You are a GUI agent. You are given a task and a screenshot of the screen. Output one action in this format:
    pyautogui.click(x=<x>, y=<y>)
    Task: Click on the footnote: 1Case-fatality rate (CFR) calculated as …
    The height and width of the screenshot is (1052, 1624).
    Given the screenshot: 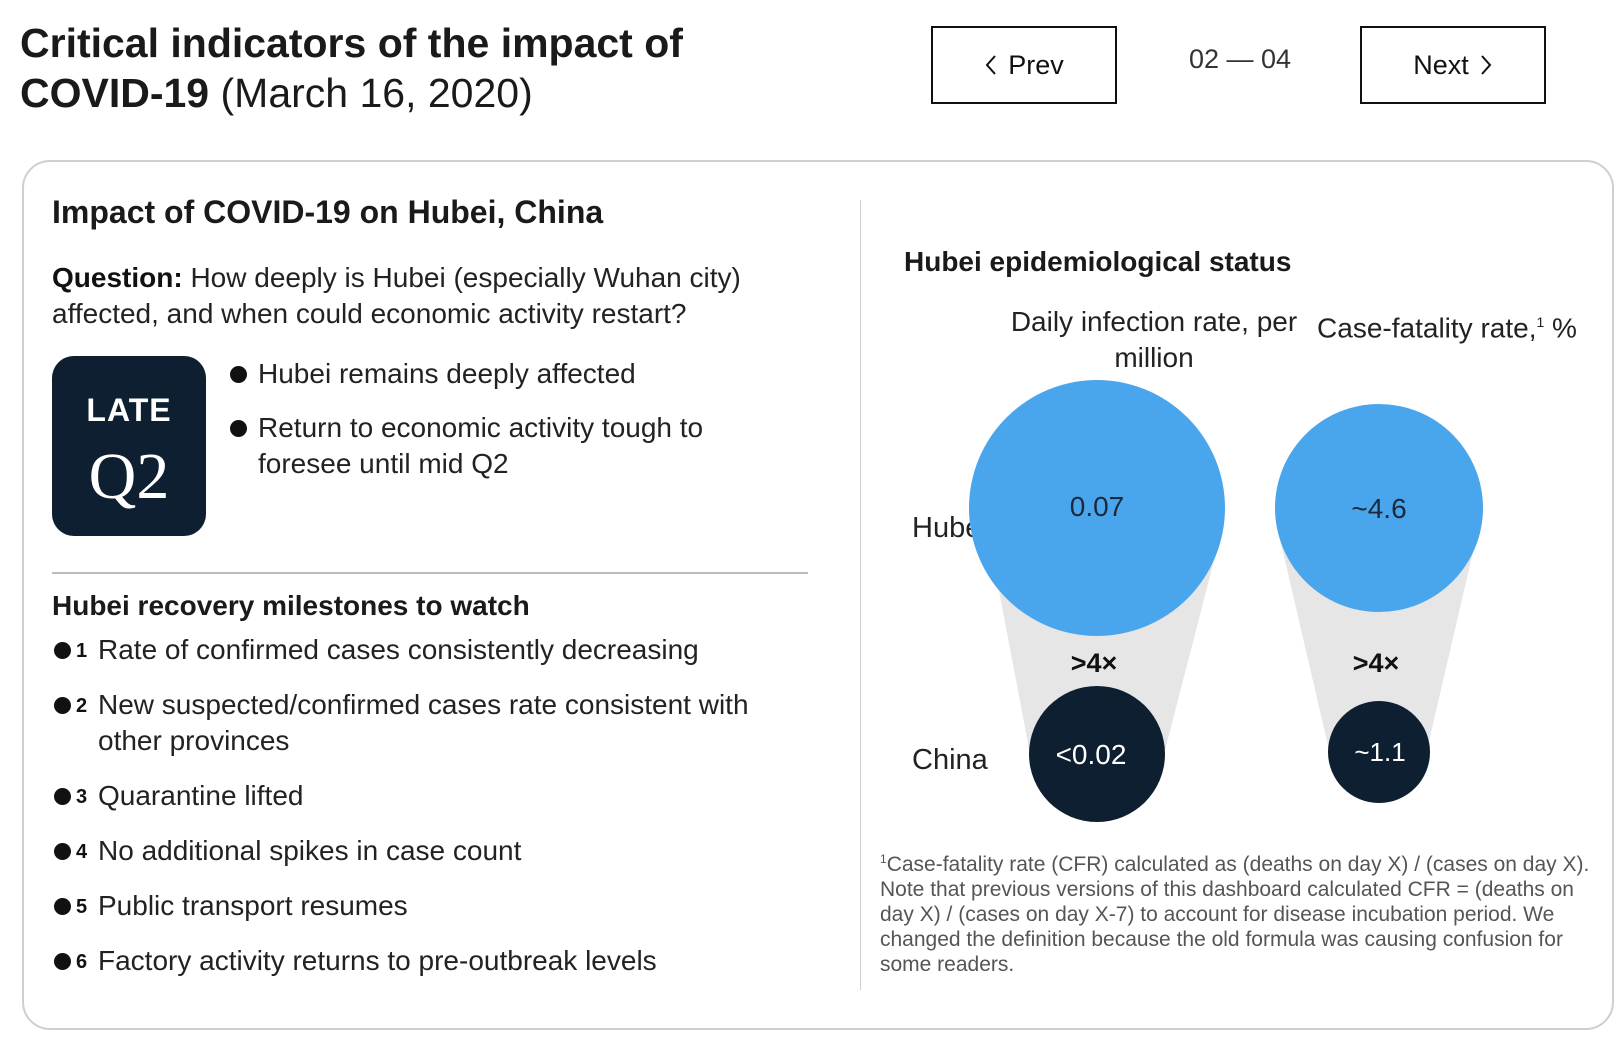 What is the action you would take?
    pyautogui.click(x=1245, y=912)
    